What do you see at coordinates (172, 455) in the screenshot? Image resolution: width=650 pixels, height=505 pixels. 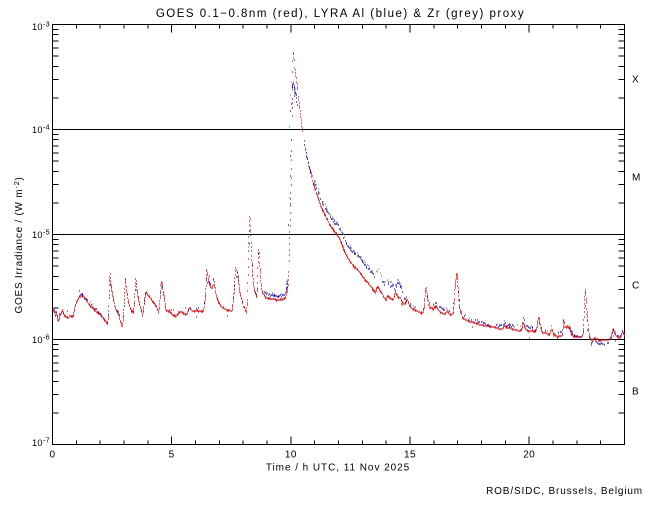 I see `svg-text: 5` at bounding box center [172, 455].